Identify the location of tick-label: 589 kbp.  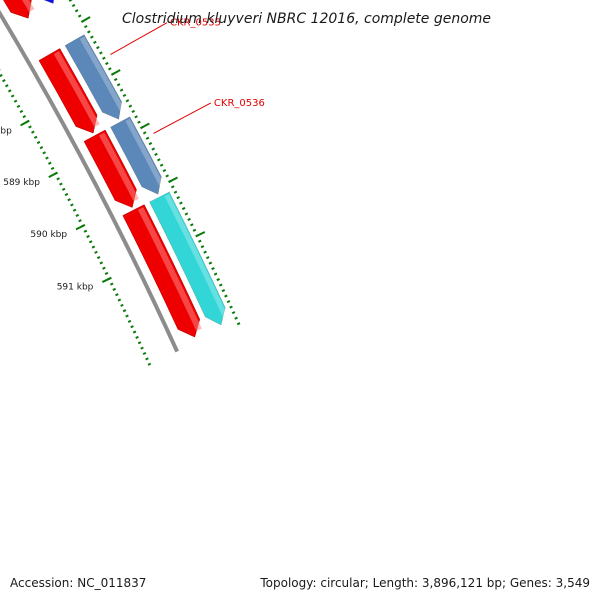
(21, 183).